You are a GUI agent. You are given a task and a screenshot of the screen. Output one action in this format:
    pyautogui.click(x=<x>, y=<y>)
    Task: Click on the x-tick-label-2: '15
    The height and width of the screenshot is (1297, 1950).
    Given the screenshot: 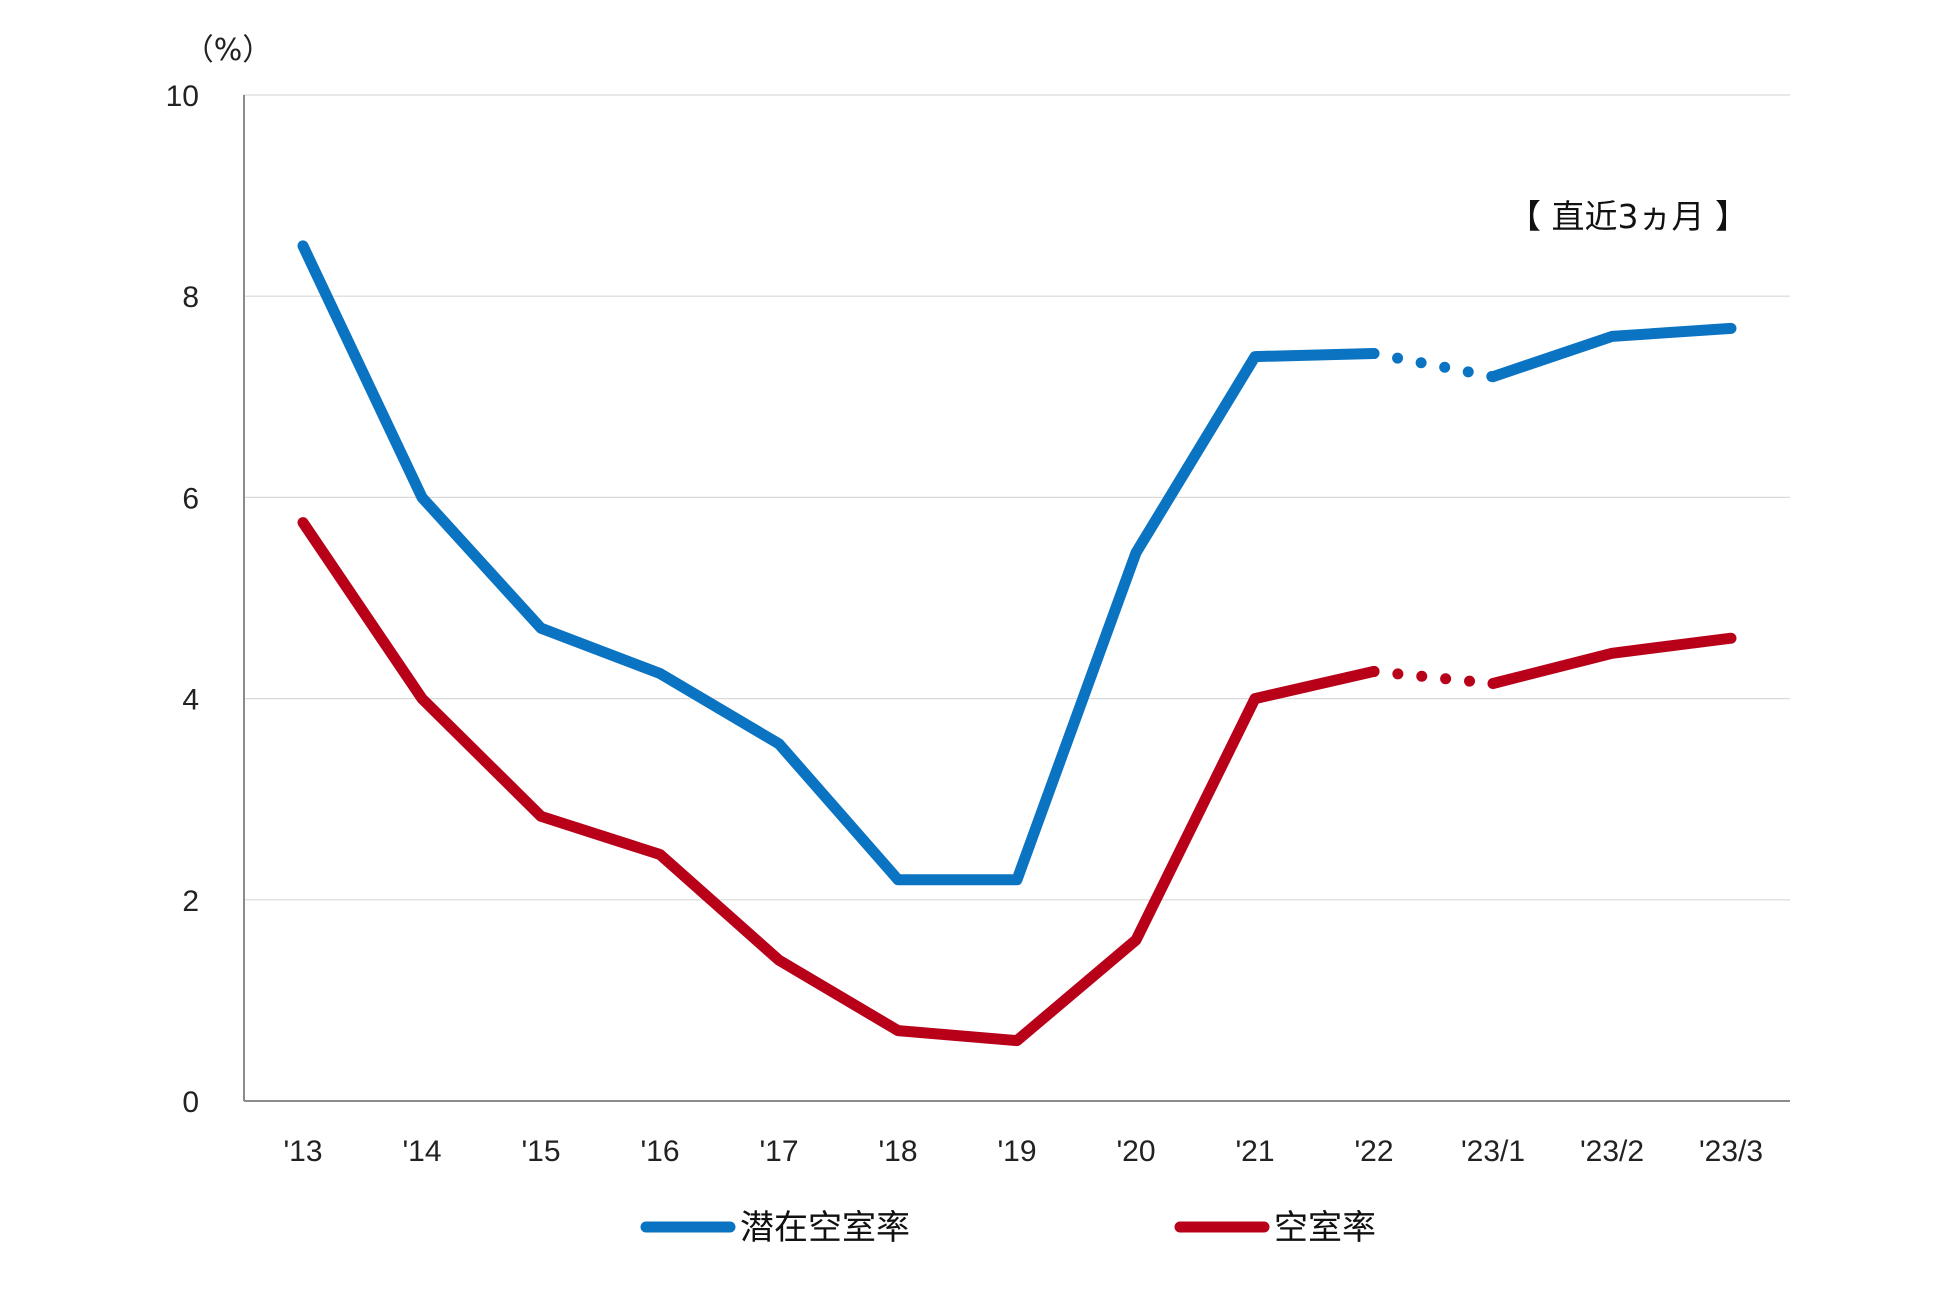 What is the action you would take?
    pyautogui.click(x=540, y=1151)
    